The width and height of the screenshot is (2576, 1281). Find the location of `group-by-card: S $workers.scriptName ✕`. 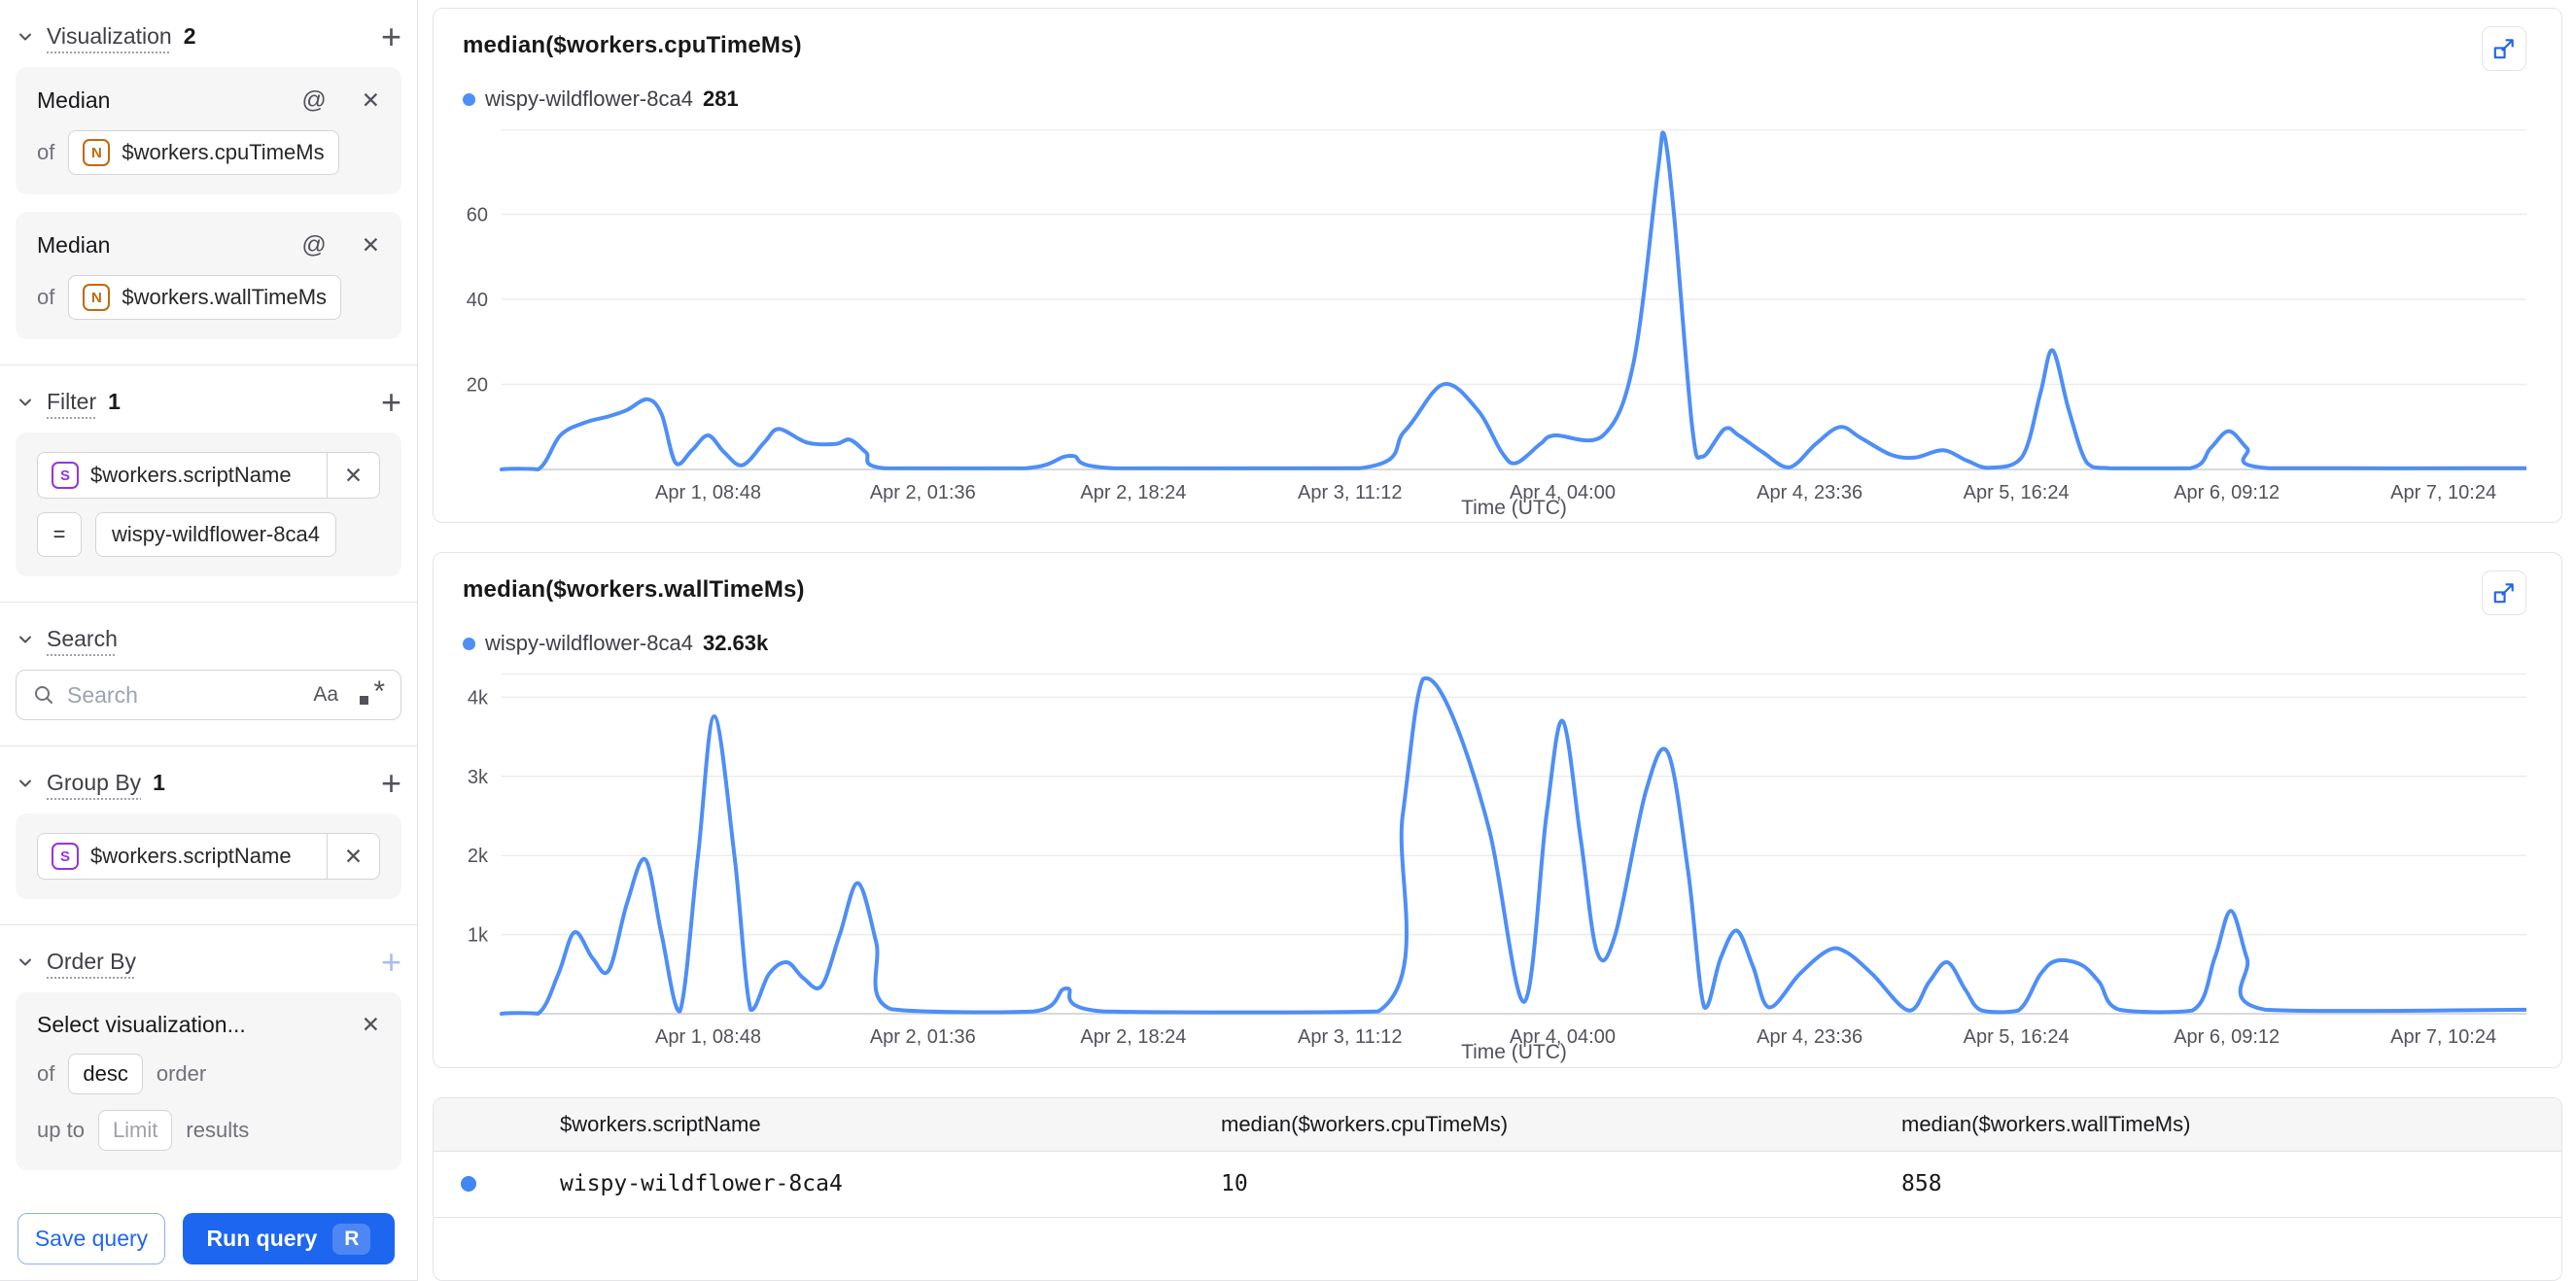

group-by-card: S $workers.scriptName ✕ is located at coordinates (208, 856).